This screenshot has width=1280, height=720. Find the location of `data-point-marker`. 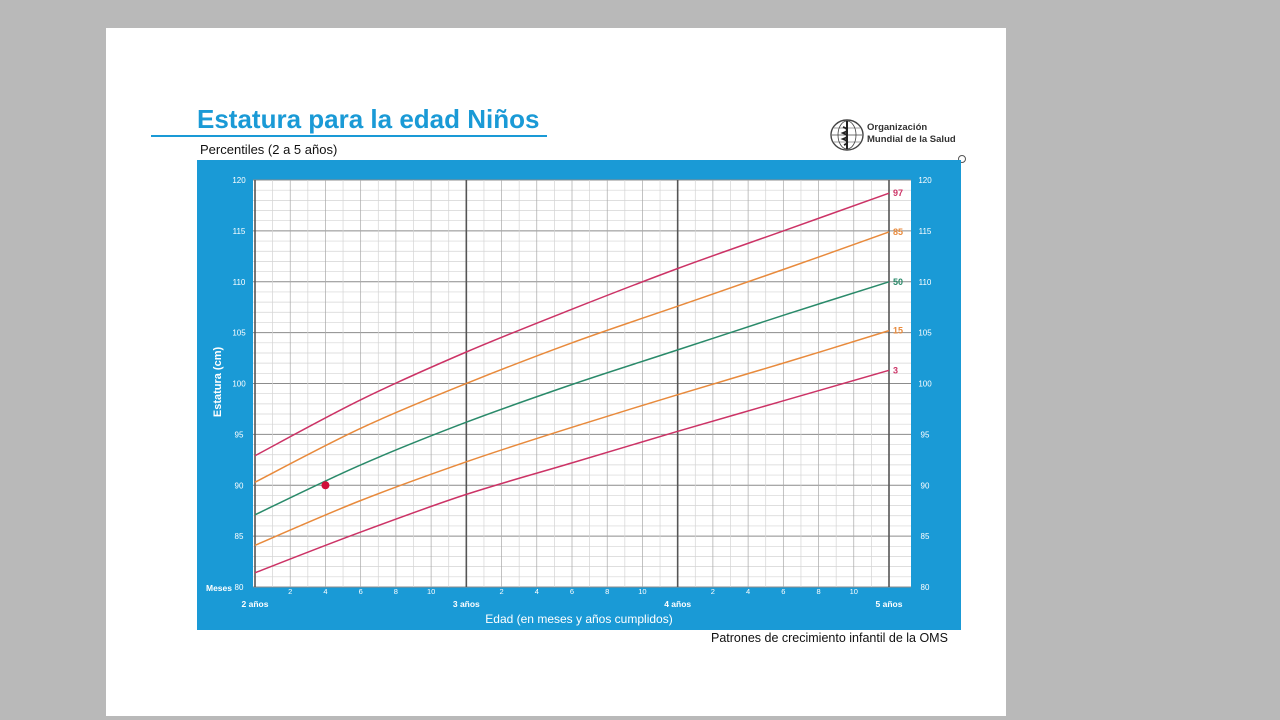

data-point-marker is located at coordinates (325, 485).